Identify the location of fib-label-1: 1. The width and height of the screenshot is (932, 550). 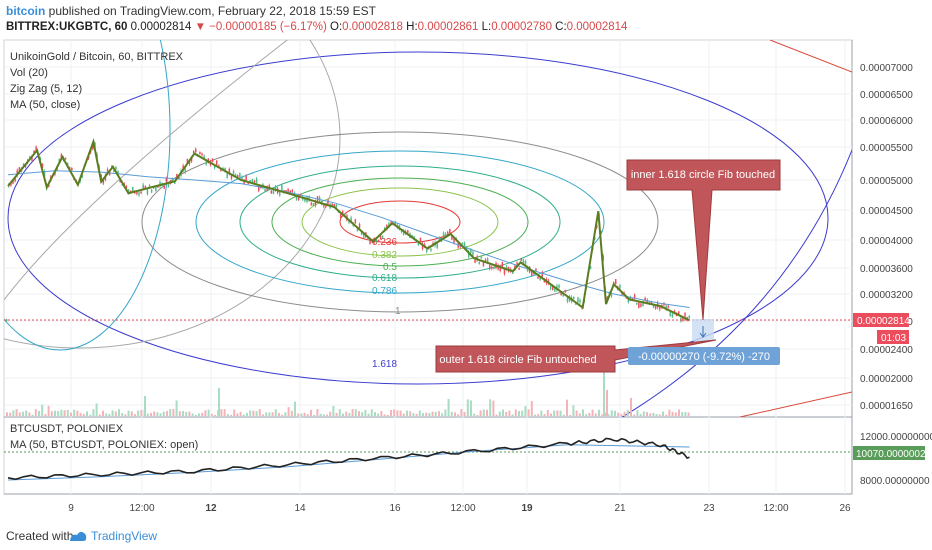
(398, 311).